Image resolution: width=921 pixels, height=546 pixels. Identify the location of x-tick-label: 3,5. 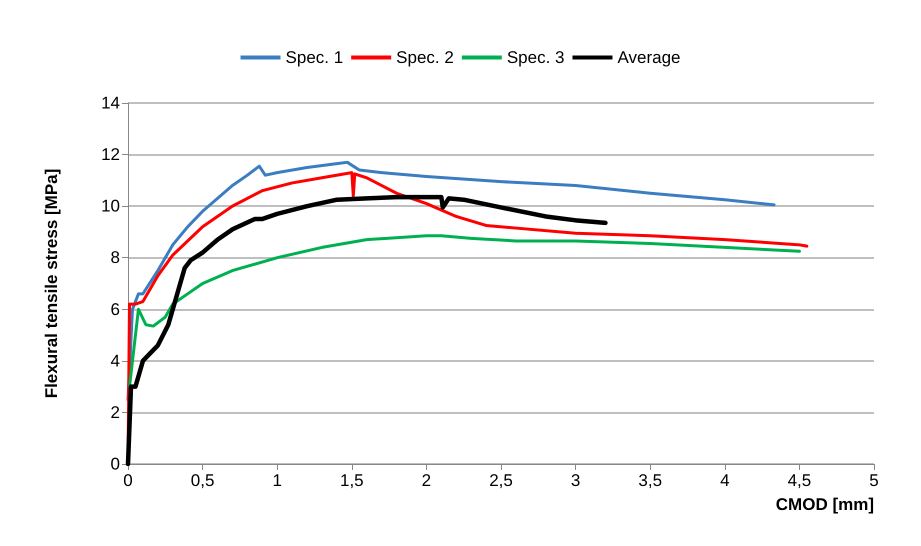
(650, 480).